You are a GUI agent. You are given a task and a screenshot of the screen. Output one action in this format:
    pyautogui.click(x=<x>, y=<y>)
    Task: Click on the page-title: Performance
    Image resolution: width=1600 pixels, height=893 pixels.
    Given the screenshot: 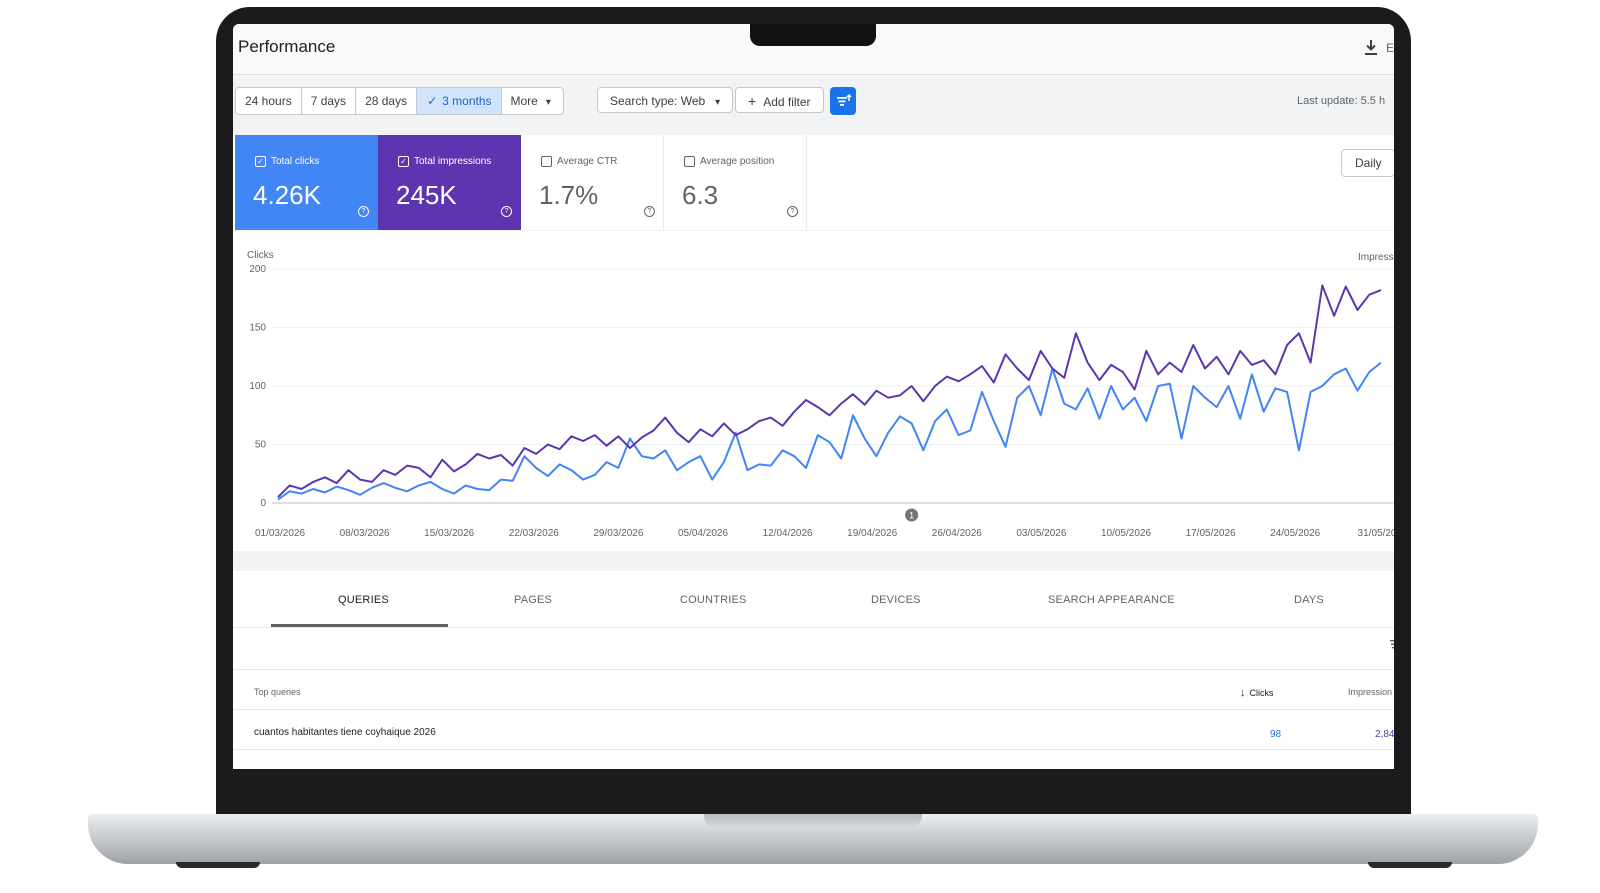 What is the action you would take?
    pyautogui.click(x=287, y=46)
    